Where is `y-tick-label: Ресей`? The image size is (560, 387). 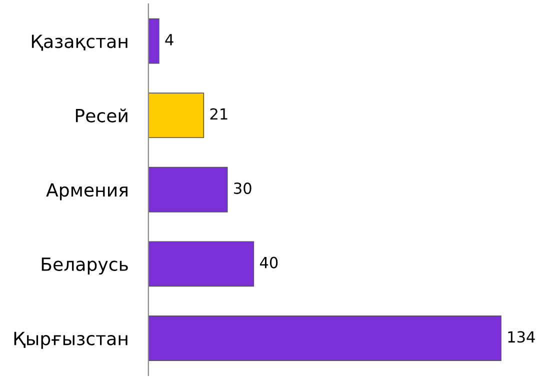 y-tick-label: Ресей is located at coordinates (102, 115).